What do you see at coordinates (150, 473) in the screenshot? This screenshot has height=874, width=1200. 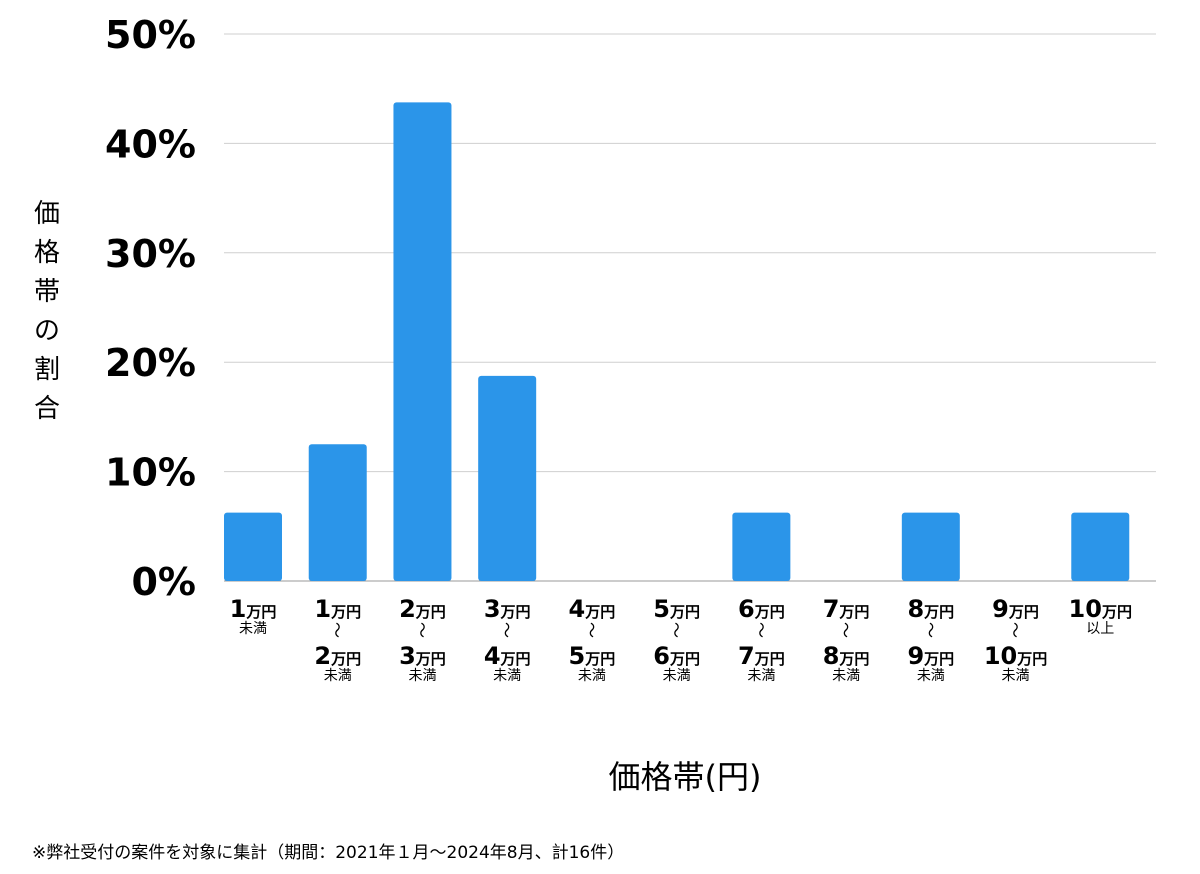 I see `y-tick-label-10: 10%` at bounding box center [150, 473].